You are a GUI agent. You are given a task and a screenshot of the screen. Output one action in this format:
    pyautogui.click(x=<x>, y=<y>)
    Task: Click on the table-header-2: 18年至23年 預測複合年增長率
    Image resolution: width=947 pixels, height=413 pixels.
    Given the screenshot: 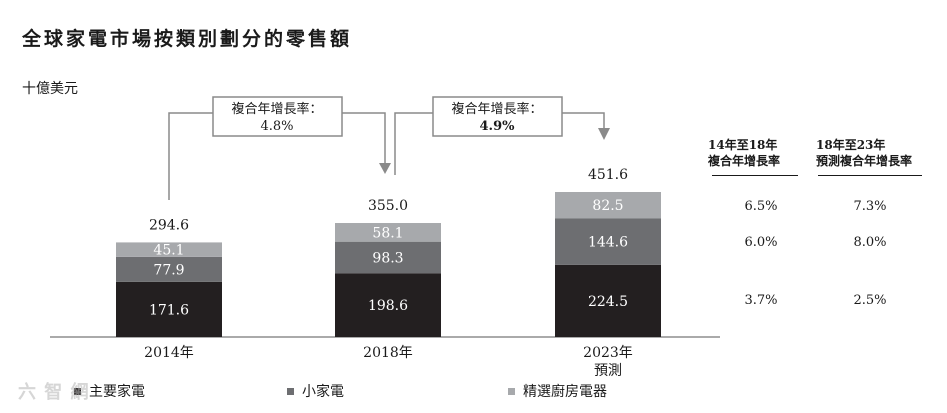 What is the action you would take?
    pyautogui.click(x=872, y=153)
    